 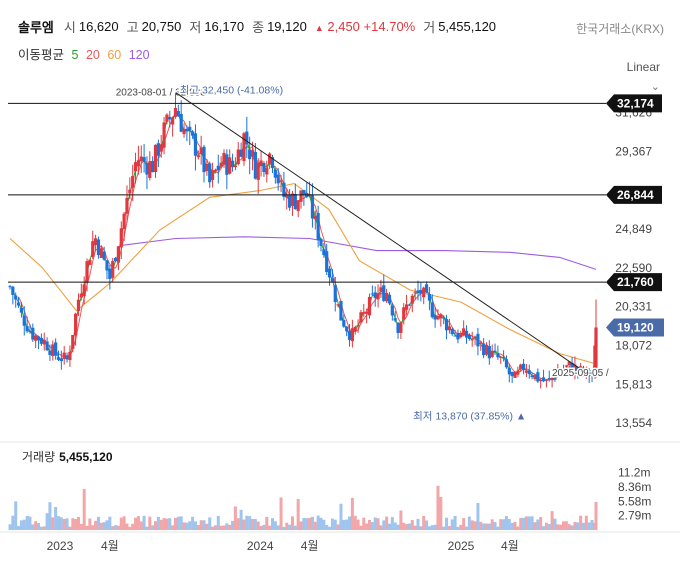 I want to click on stock-name: 솔루엠, so click(x=36, y=27).